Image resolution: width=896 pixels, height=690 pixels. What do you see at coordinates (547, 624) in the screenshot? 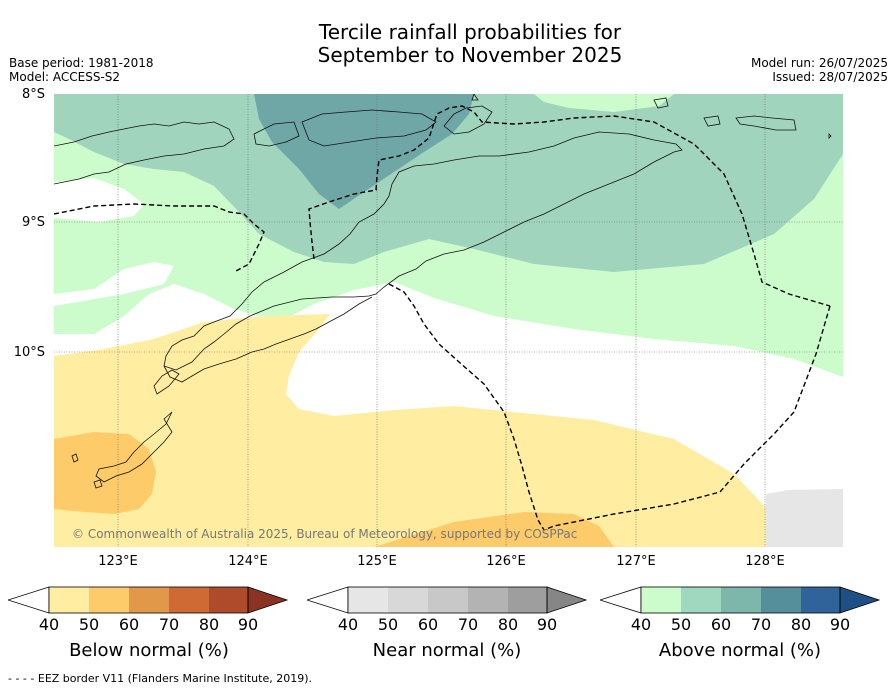
I see `near-tick-90: 90` at bounding box center [547, 624].